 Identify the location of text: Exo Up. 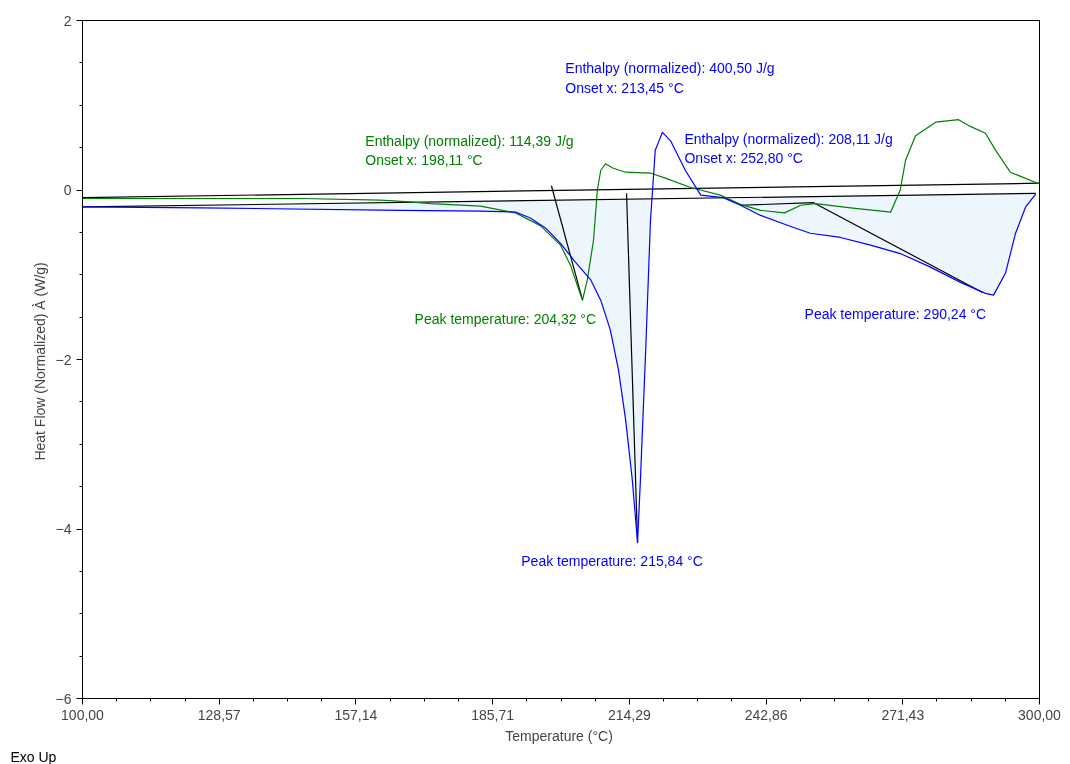
(33, 756).